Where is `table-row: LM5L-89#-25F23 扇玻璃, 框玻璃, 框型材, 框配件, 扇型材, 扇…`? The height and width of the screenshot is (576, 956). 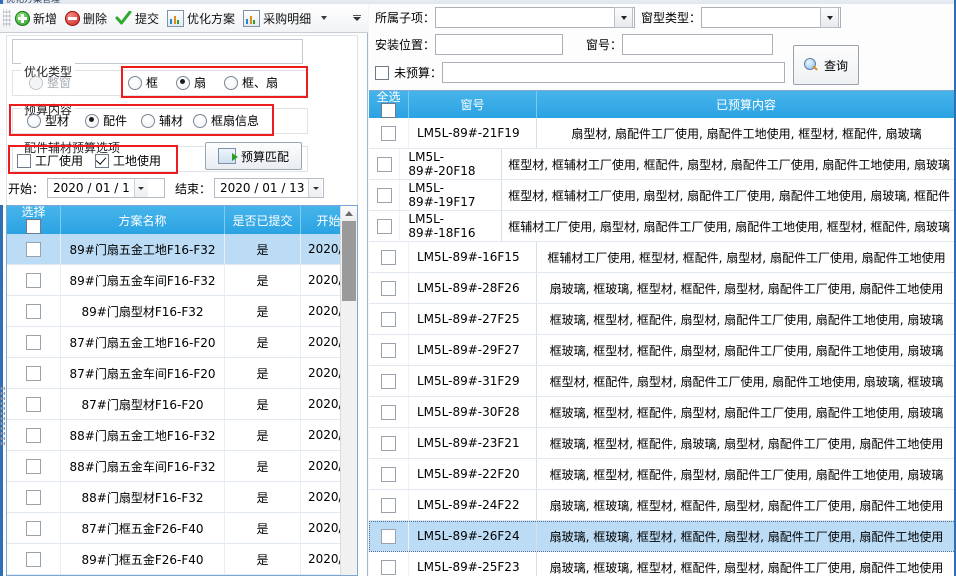 table-row: LM5L-89#-25F23 扇玻璃, 框玻璃, 框型材, 框配件, 扇型材, 扇… is located at coordinates (662, 564).